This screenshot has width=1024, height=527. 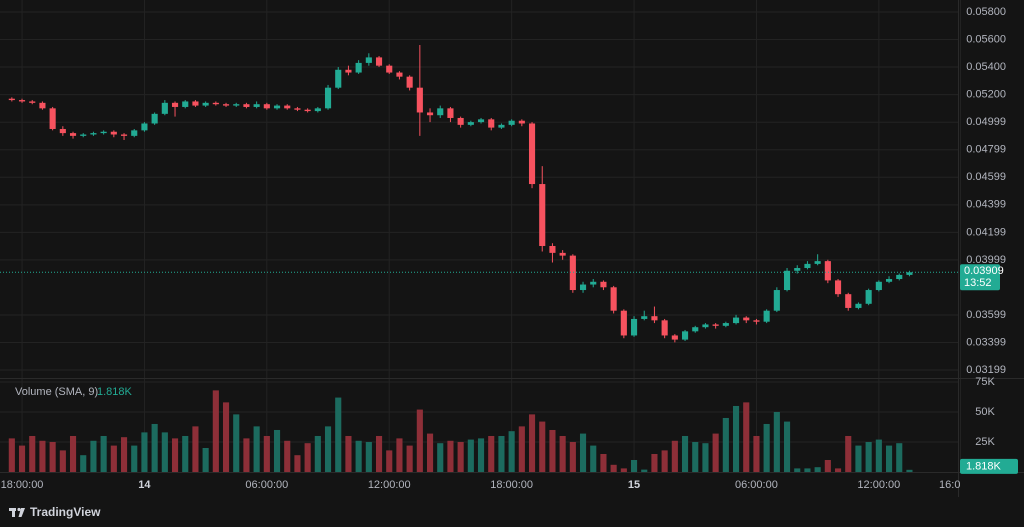 What do you see at coordinates (985, 442) in the screenshot?
I see `volume-tick-label: 25K` at bounding box center [985, 442].